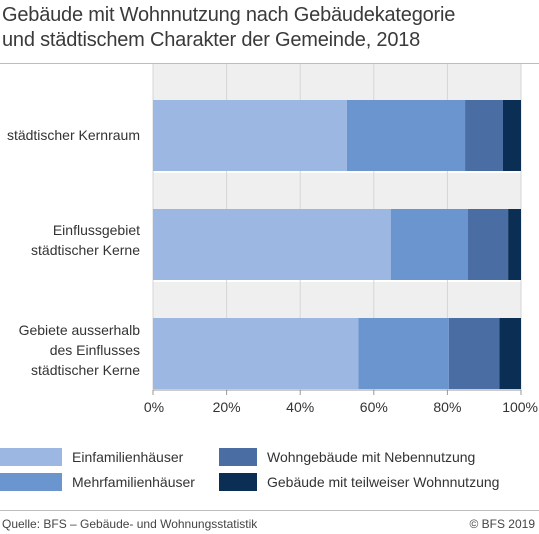  What do you see at coordinates (383, 482) in the screenshot?
I see `legend-label: Gebäude mit teilweiser Wohnnutzung` at bounding box center [383, 482].